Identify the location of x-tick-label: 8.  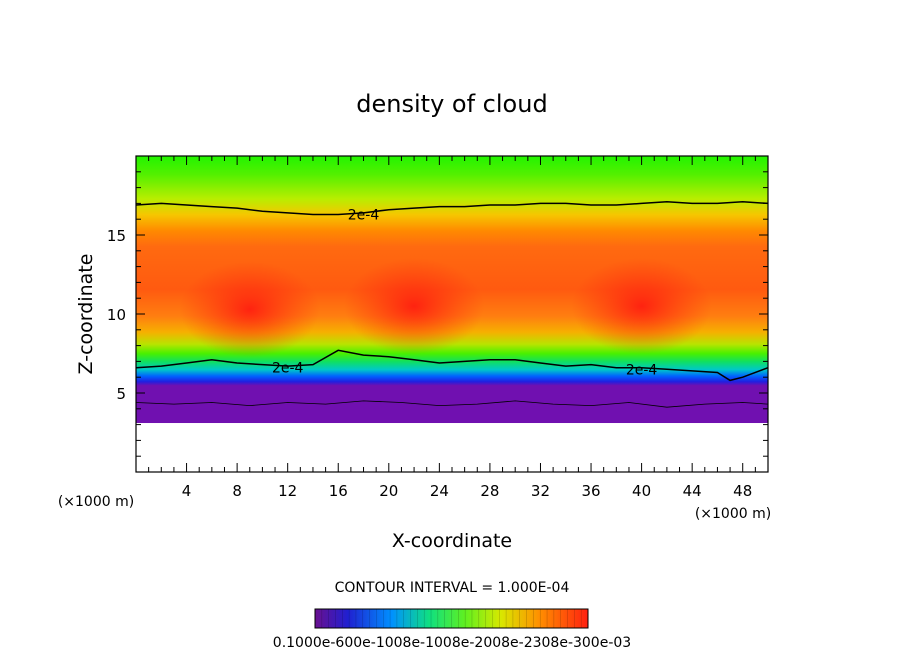
(237, 491).